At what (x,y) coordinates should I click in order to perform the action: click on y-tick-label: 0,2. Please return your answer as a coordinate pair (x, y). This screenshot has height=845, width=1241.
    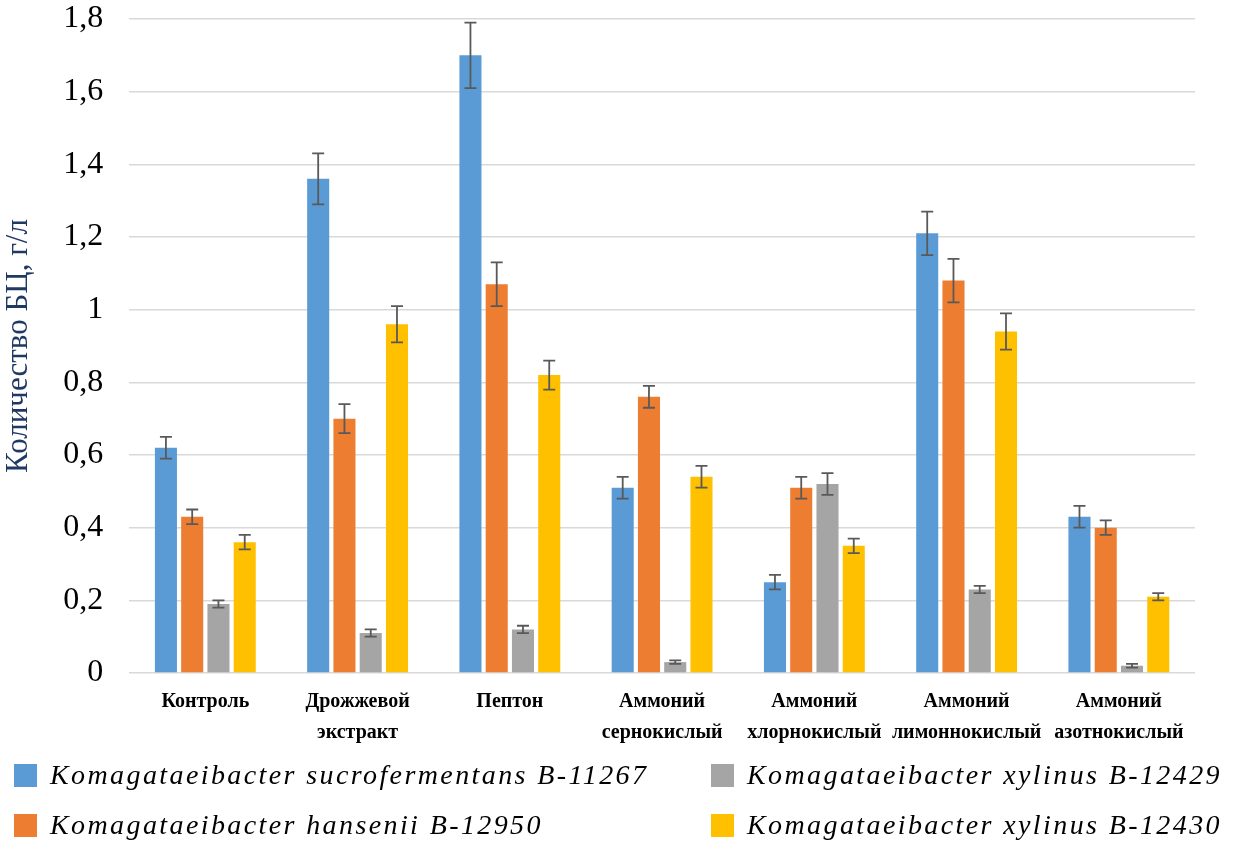
    Looking at the image, I should click on (83, 597).